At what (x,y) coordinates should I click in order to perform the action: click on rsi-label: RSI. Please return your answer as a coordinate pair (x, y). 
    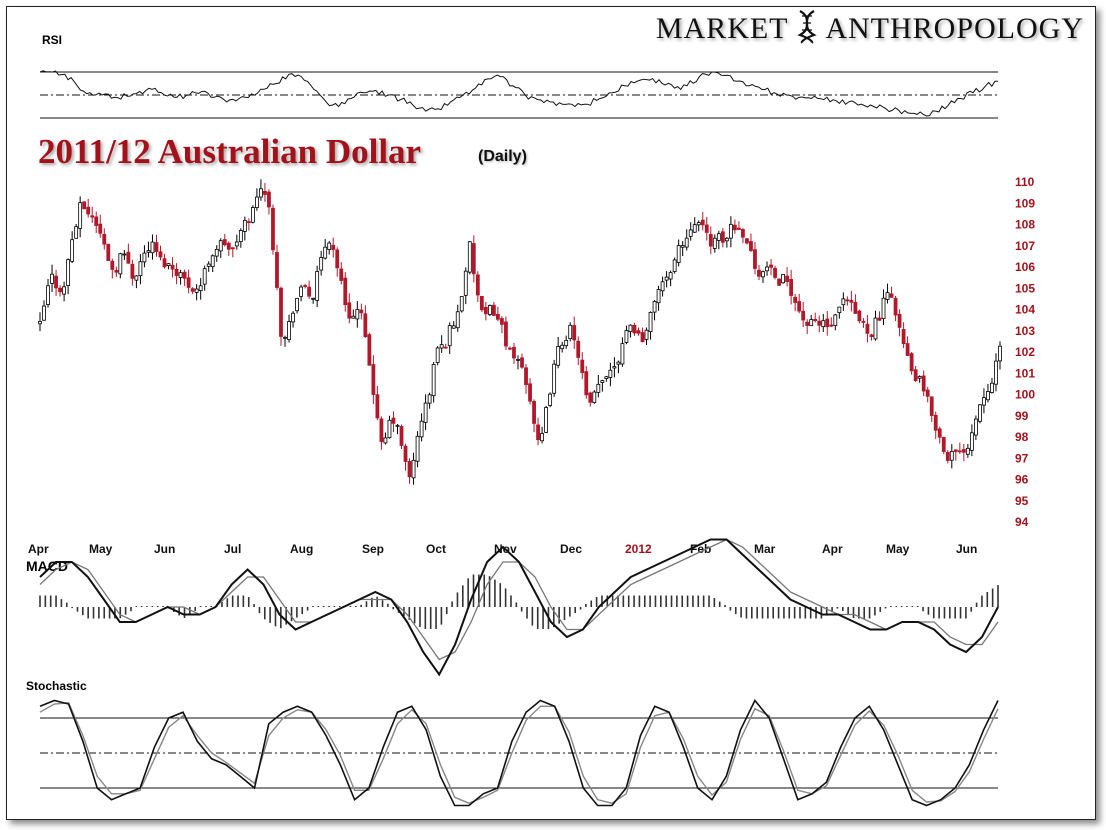
    Looking at the image, I should click on (52, 40).